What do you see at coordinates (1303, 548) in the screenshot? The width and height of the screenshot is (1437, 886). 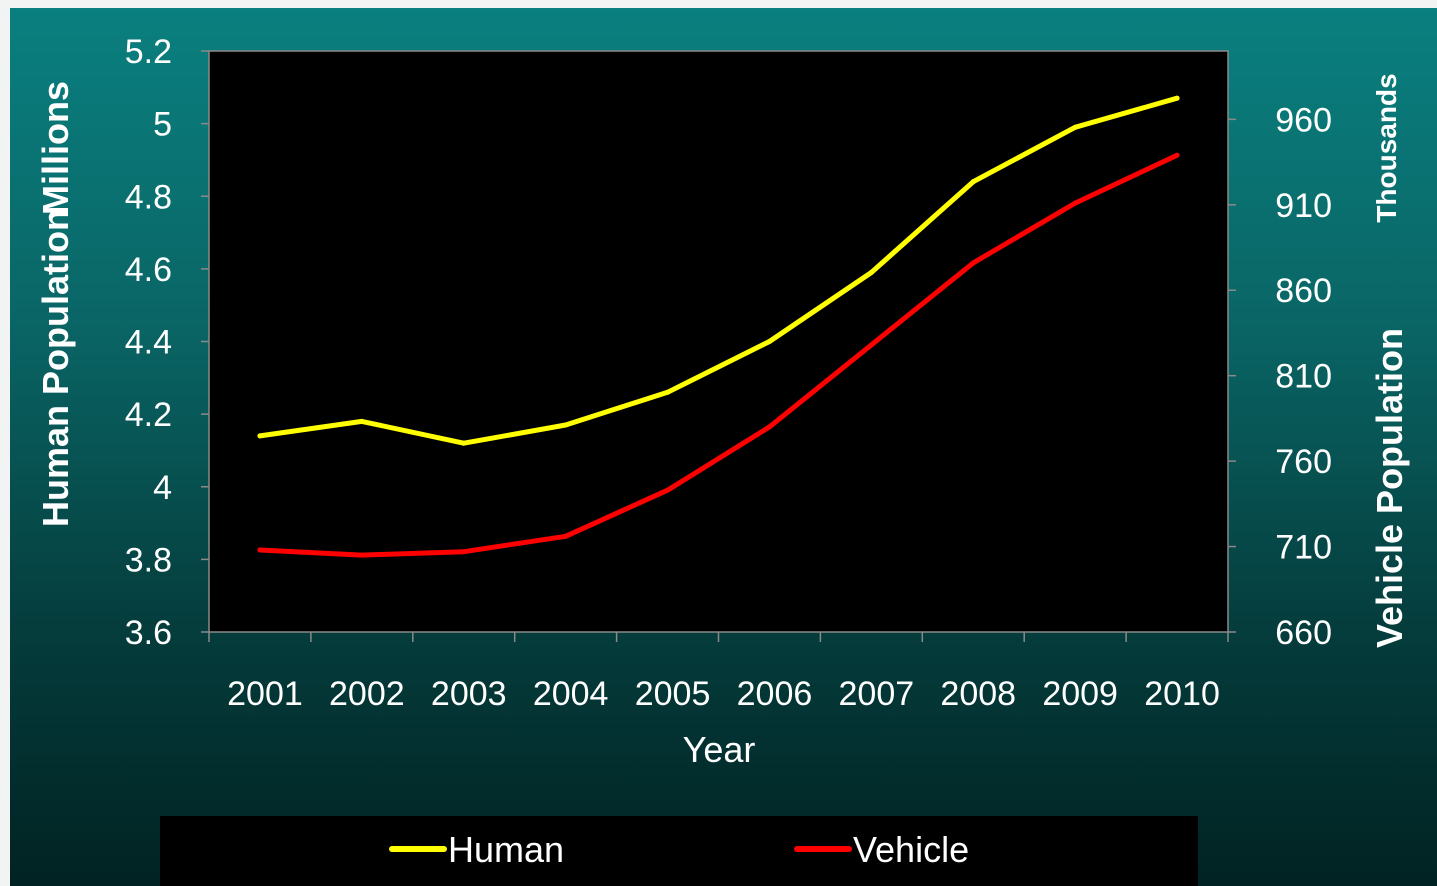 I see `right-y-tick-label: 710` at bounding box center [1303, 548].